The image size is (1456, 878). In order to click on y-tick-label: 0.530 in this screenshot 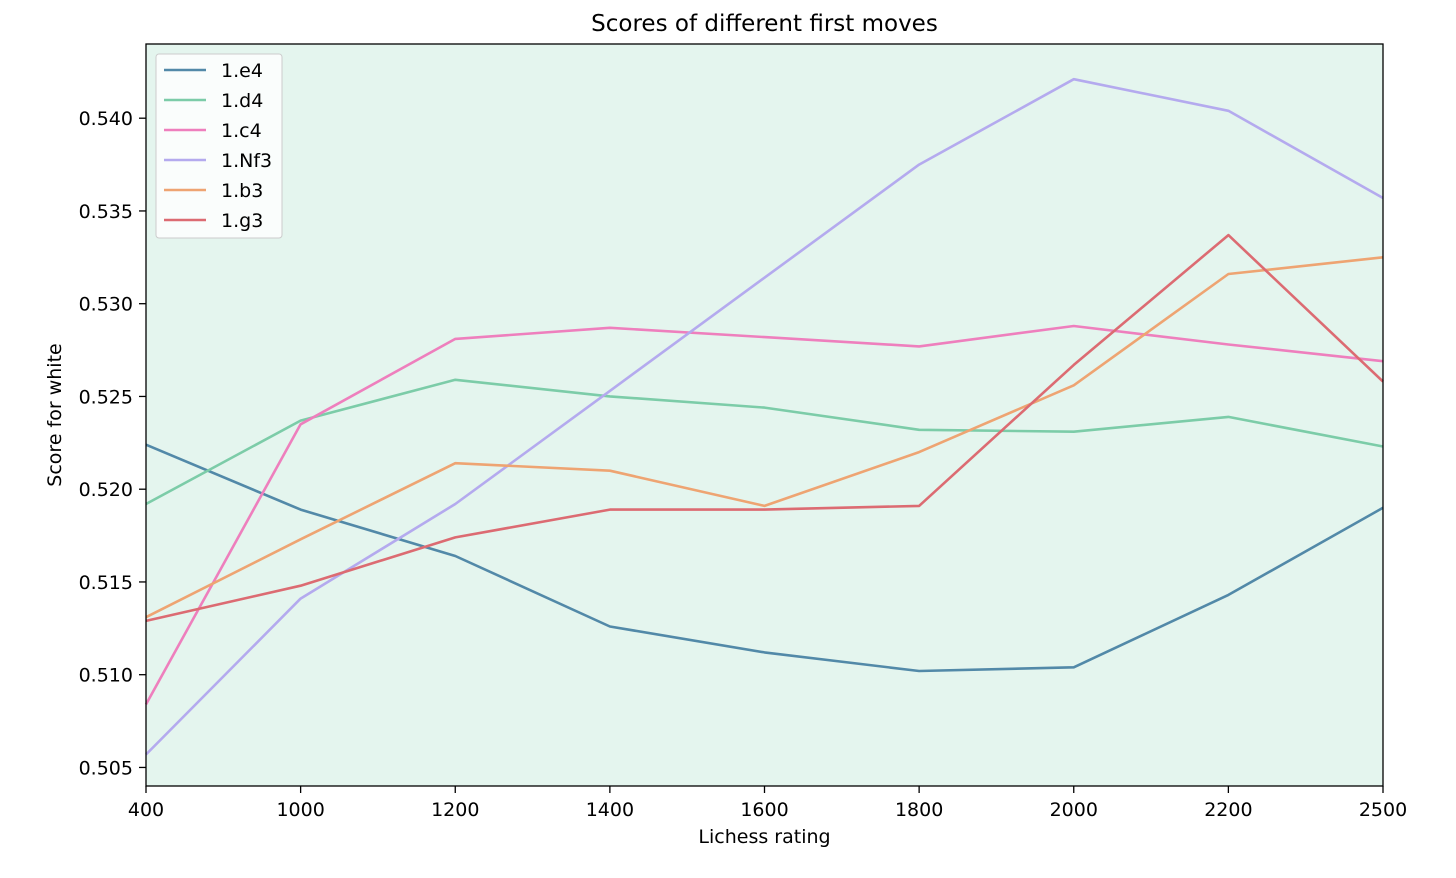, I will do `click(106, 305)`.